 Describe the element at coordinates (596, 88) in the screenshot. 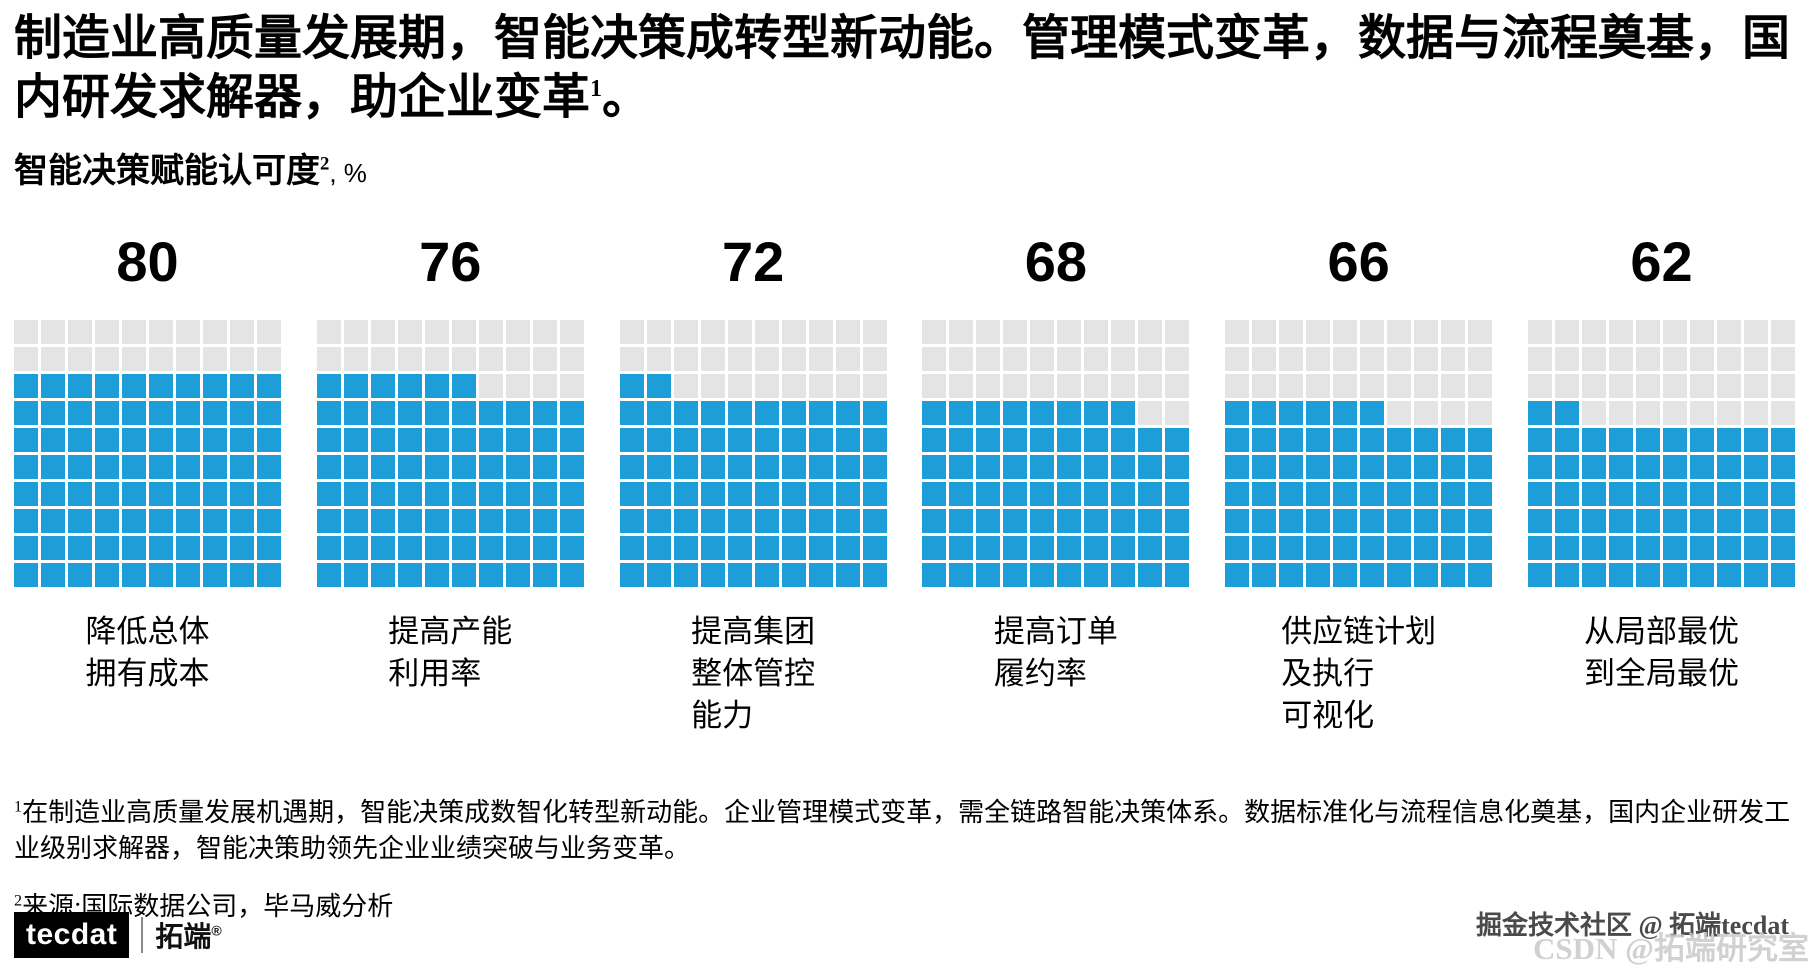

I see `title-footnote-marker: 1` at that location.